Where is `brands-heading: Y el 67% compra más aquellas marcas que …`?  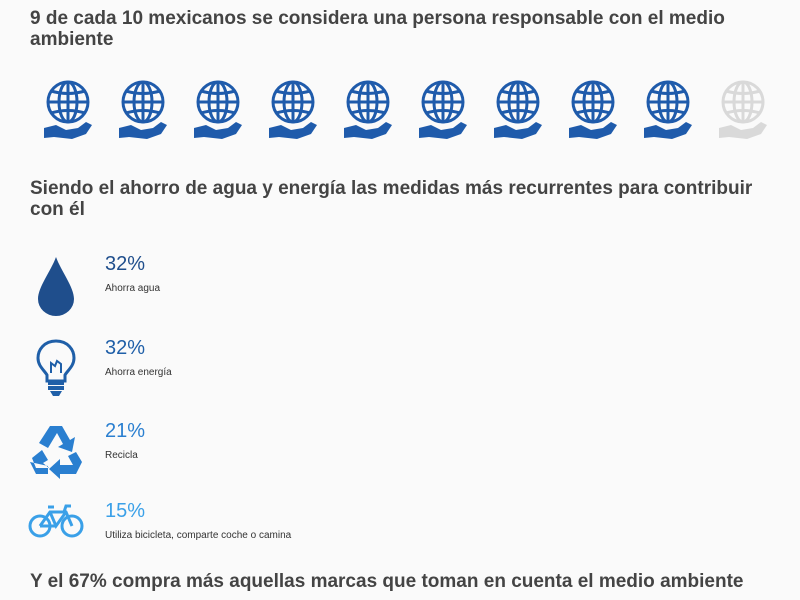 brands-heading: Y el 67% compra más aquellas marcas que … is located at coordinates (387, 581).